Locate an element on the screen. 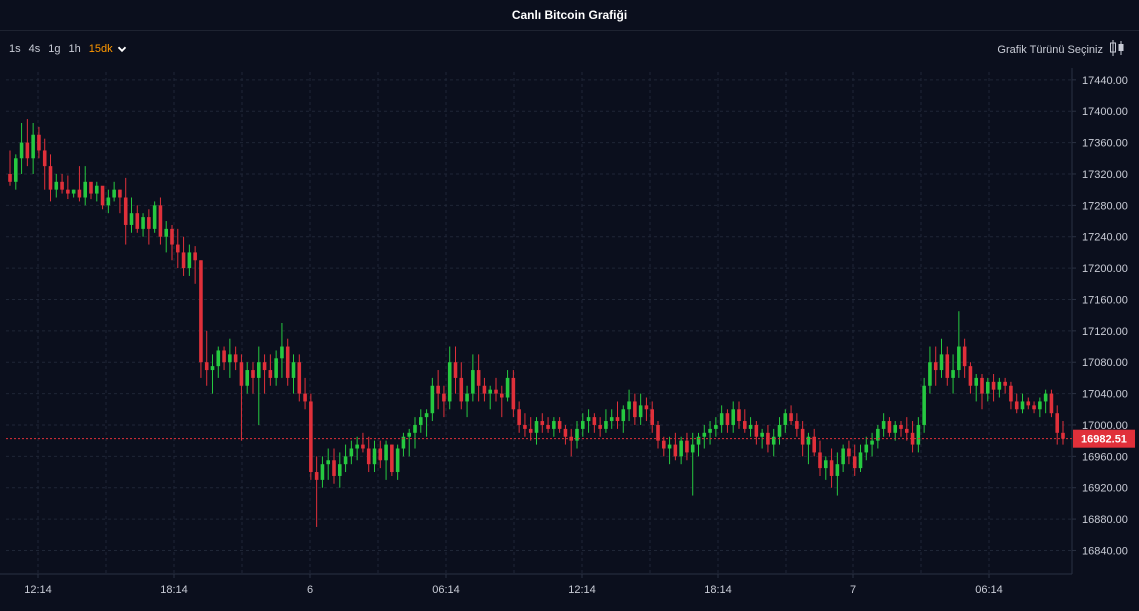 The width and height of the screenshot is (1139, 611). y-tick-label: 17400.00 is located at coordinates (1105, 112).